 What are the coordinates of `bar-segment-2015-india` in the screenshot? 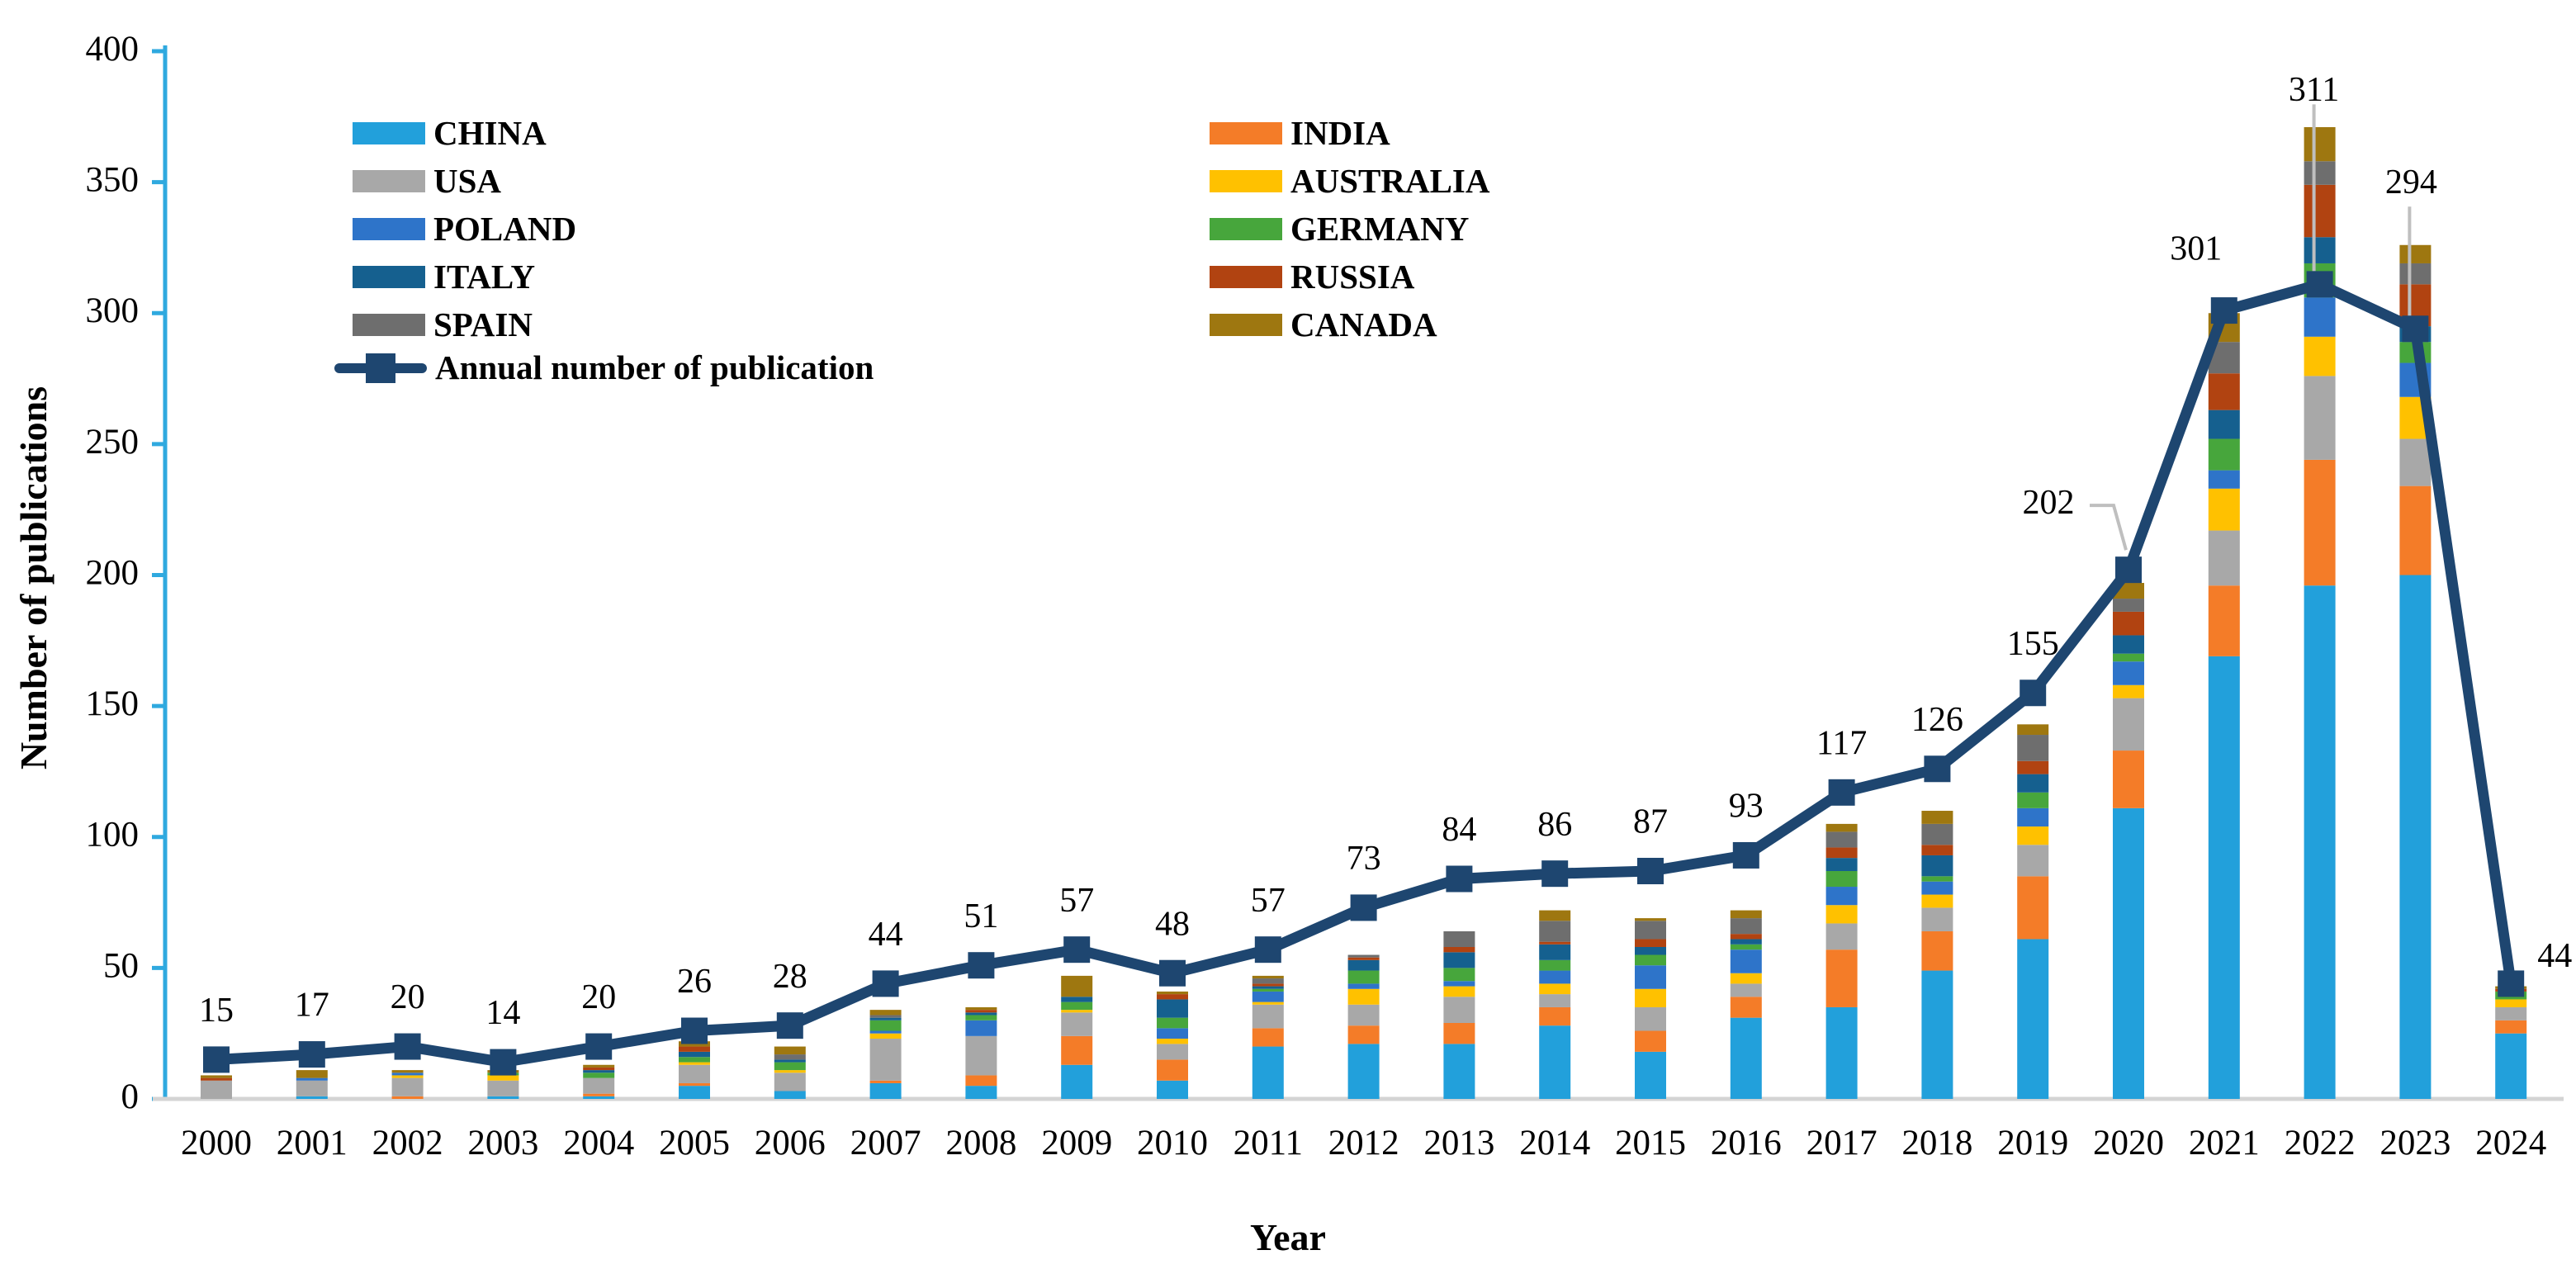 It's located at (1650, 1041).